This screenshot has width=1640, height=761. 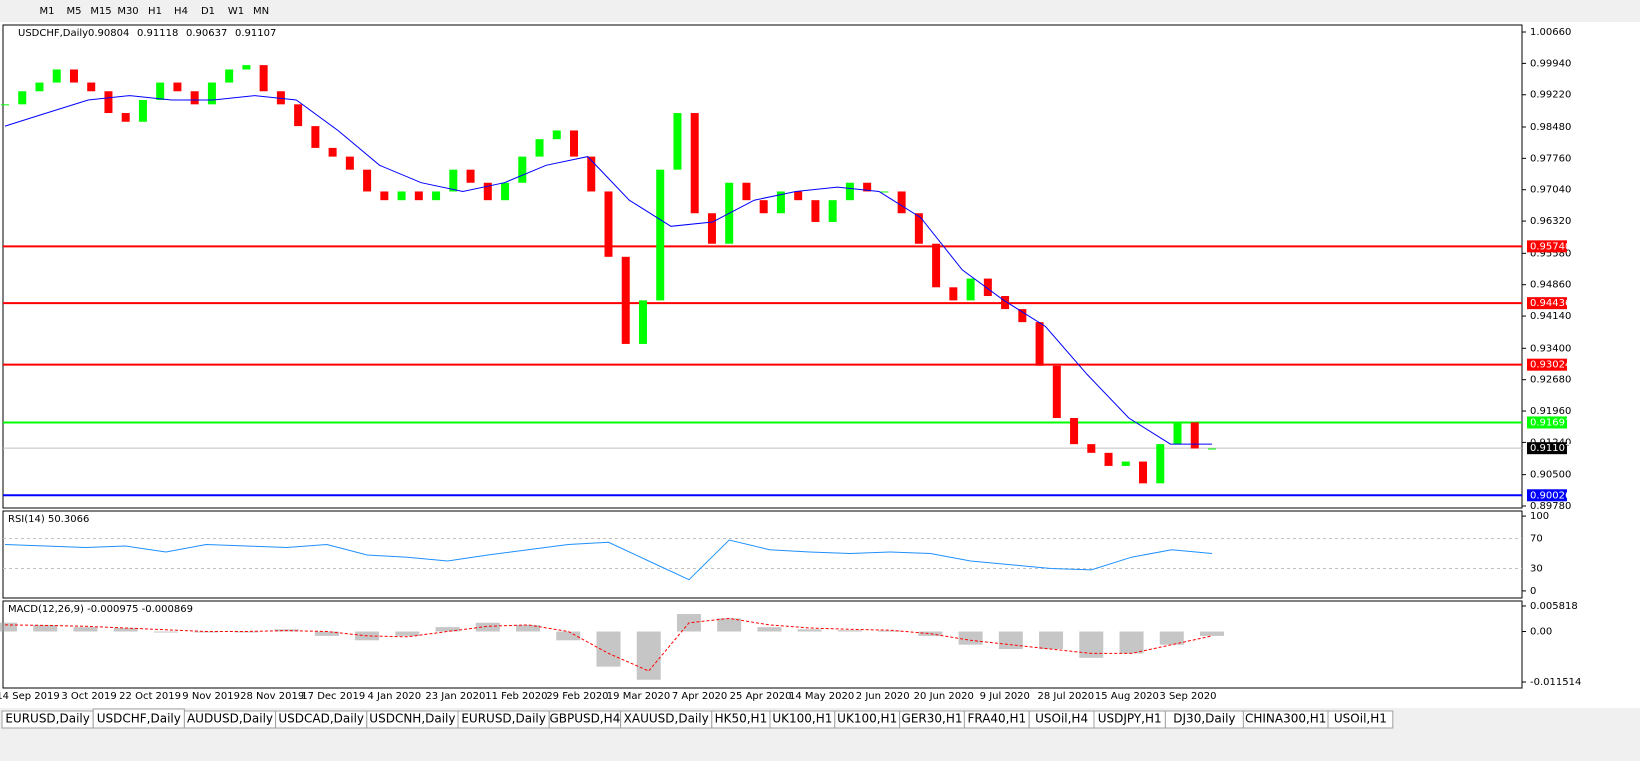 I want to click on tab-label: USDCHF,Daily, so click(x=139, y=719).